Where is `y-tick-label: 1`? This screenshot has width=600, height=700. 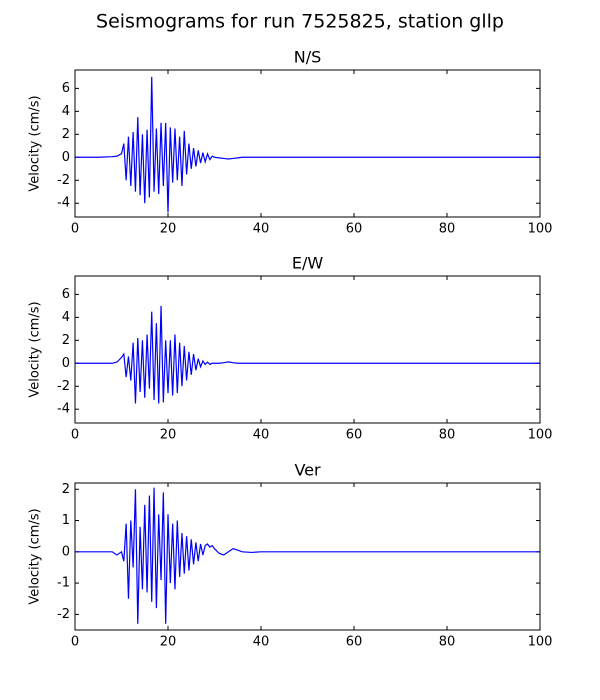
y-tick-label: 1 is located at coordinates (66, 520).